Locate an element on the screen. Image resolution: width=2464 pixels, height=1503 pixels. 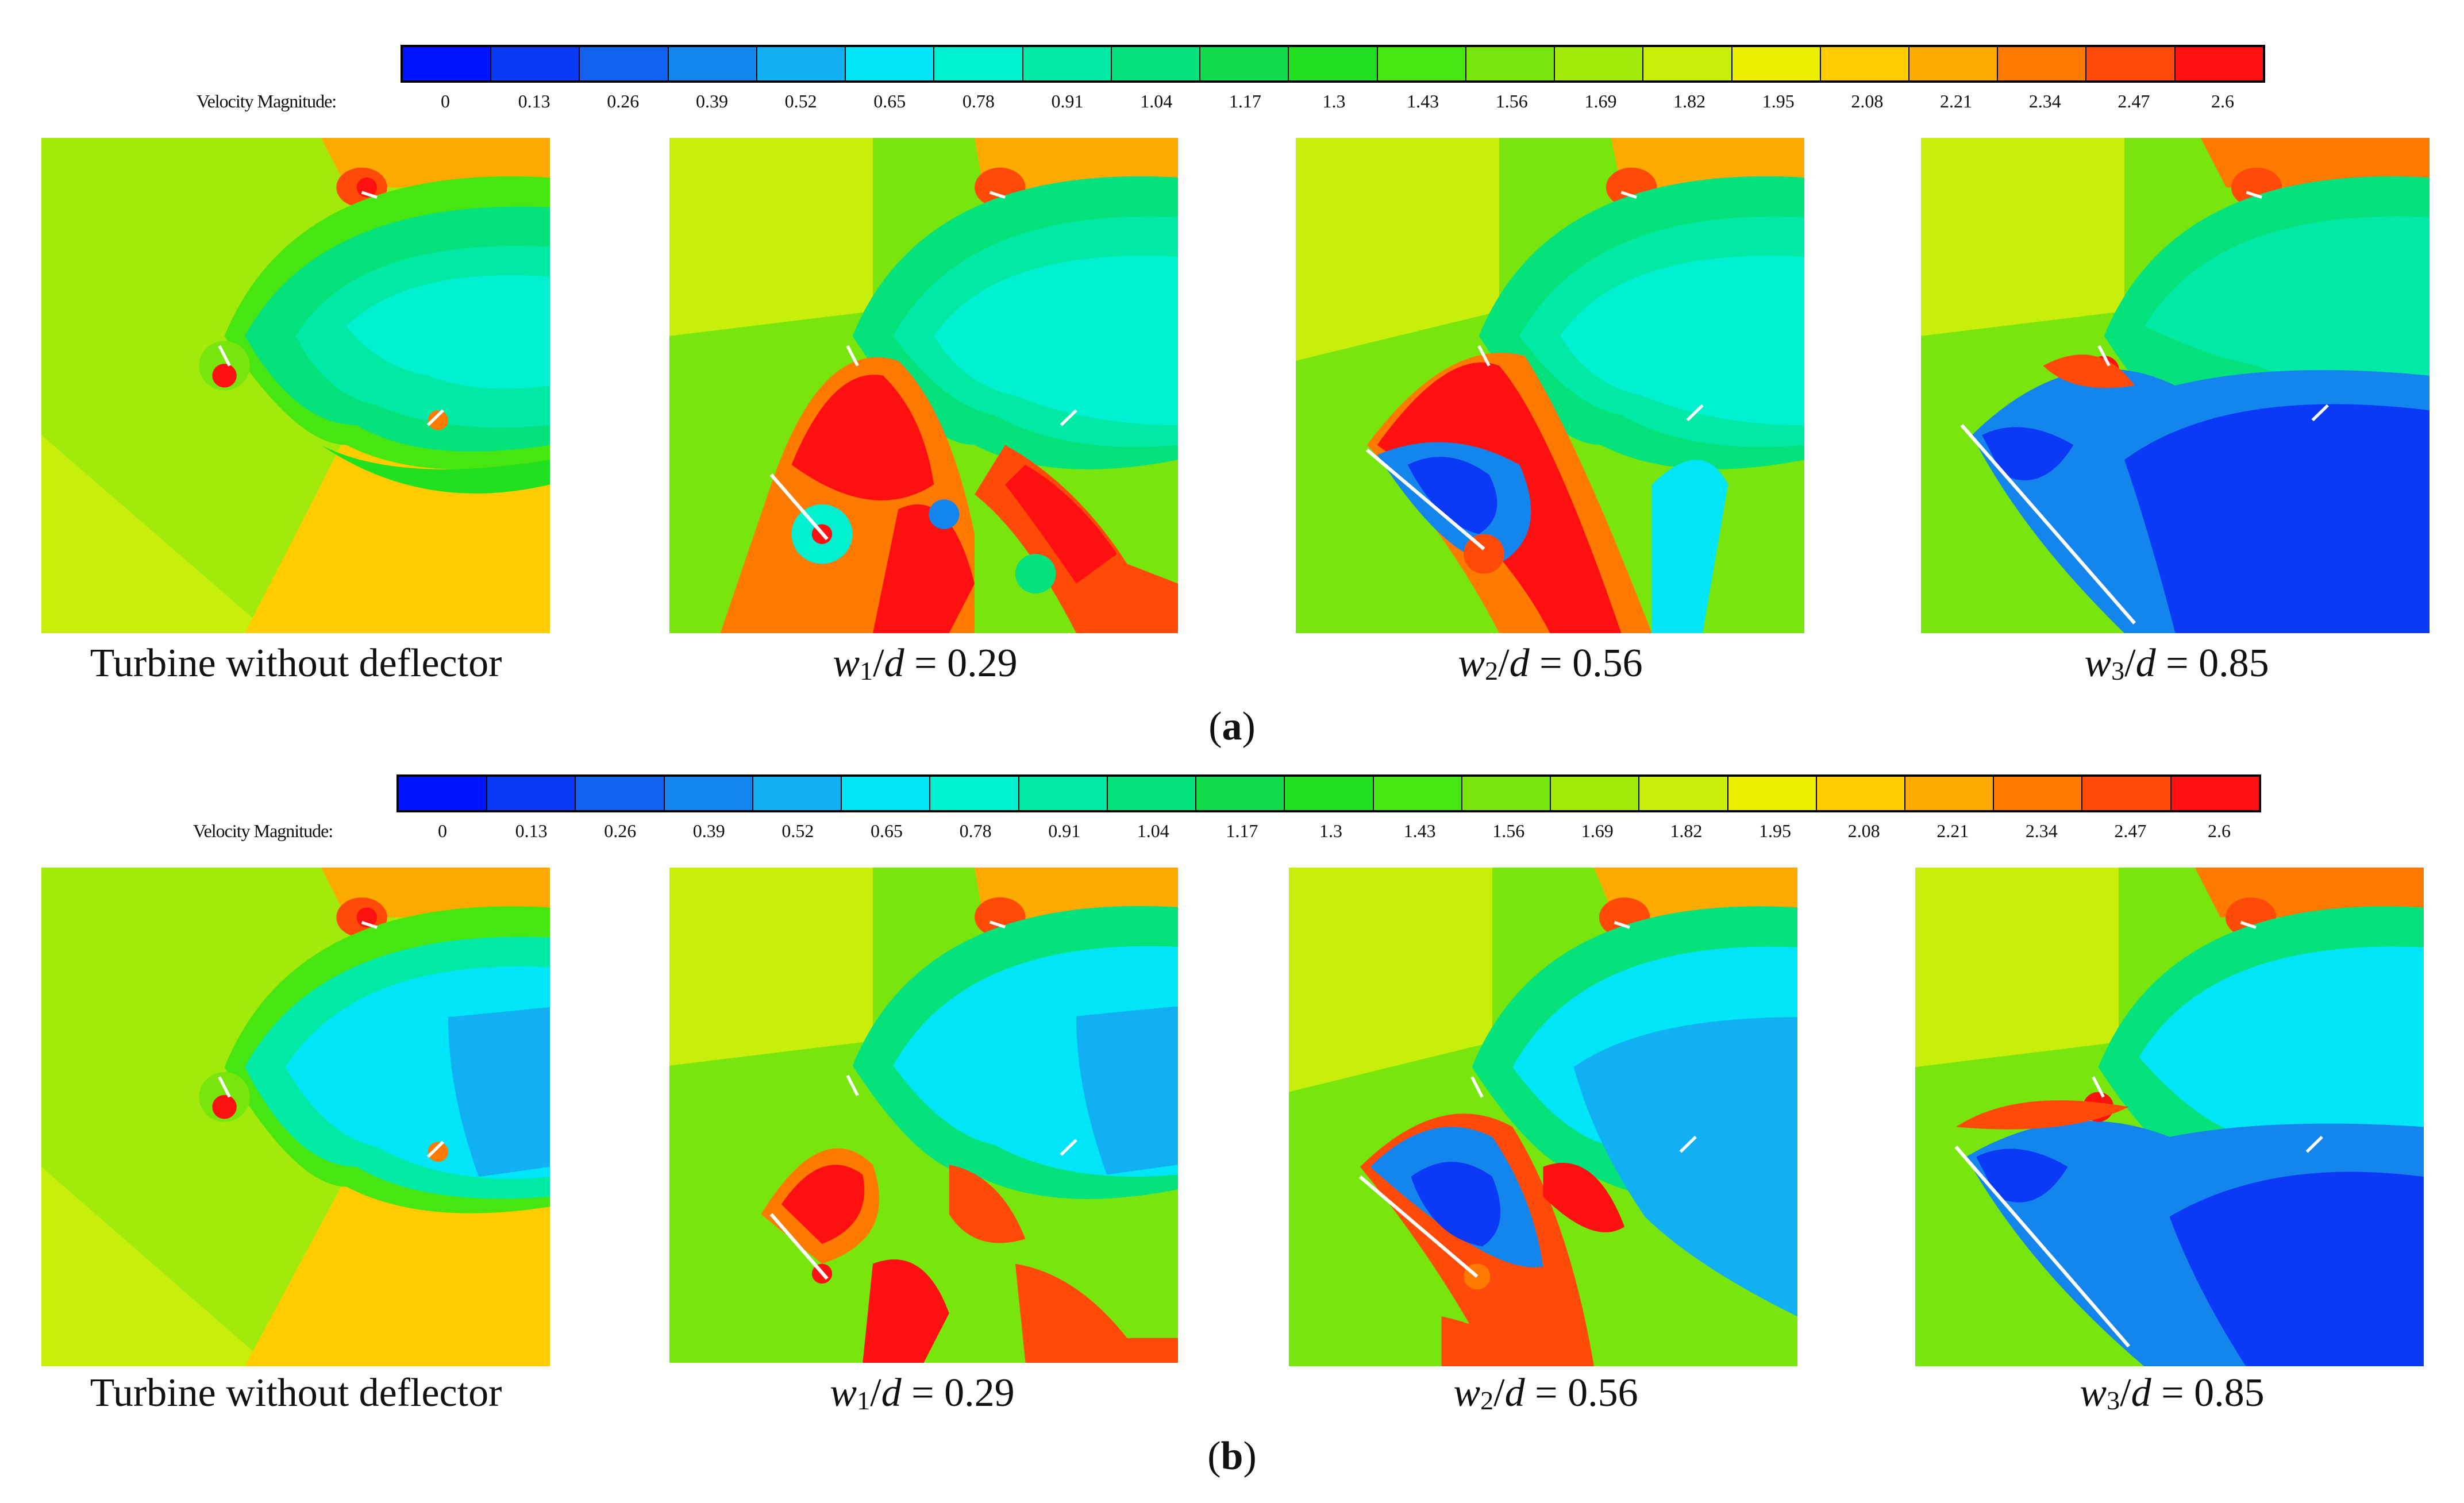
contour-panel-b1 is located at coordinates (295, 1117).